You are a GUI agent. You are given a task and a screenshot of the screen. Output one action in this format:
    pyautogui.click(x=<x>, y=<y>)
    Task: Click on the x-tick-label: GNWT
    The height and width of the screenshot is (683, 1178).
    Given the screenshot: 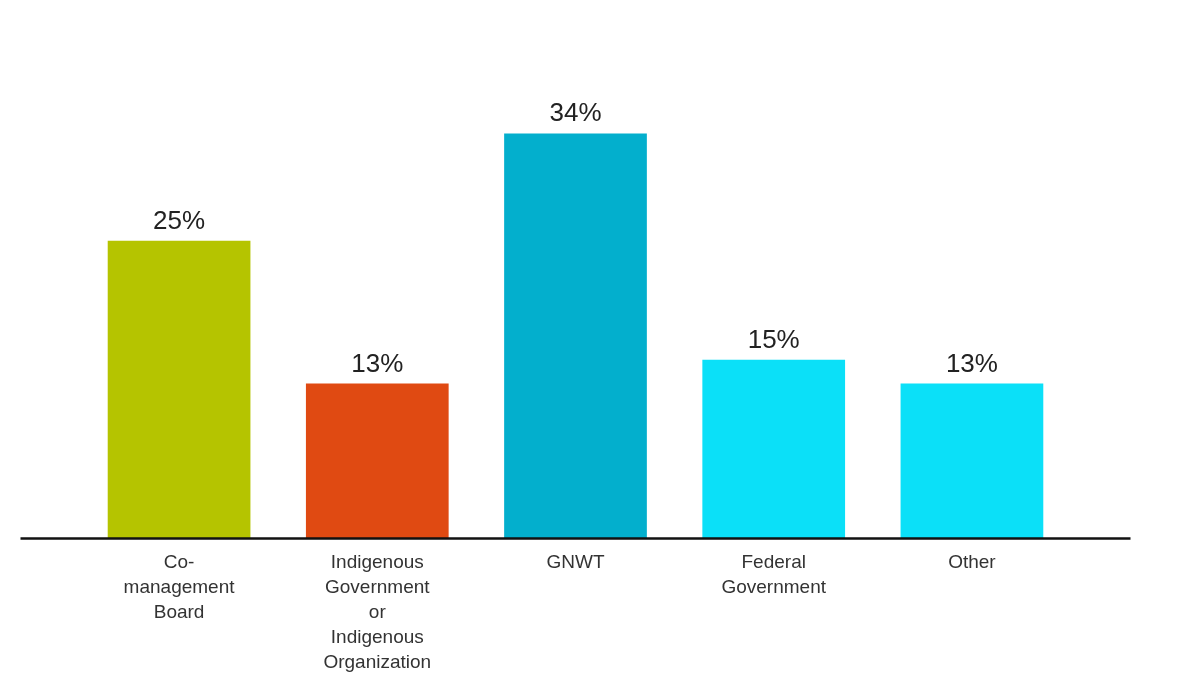 What is the action you would take?
    pyautogui.click(x=575, y=561)
    